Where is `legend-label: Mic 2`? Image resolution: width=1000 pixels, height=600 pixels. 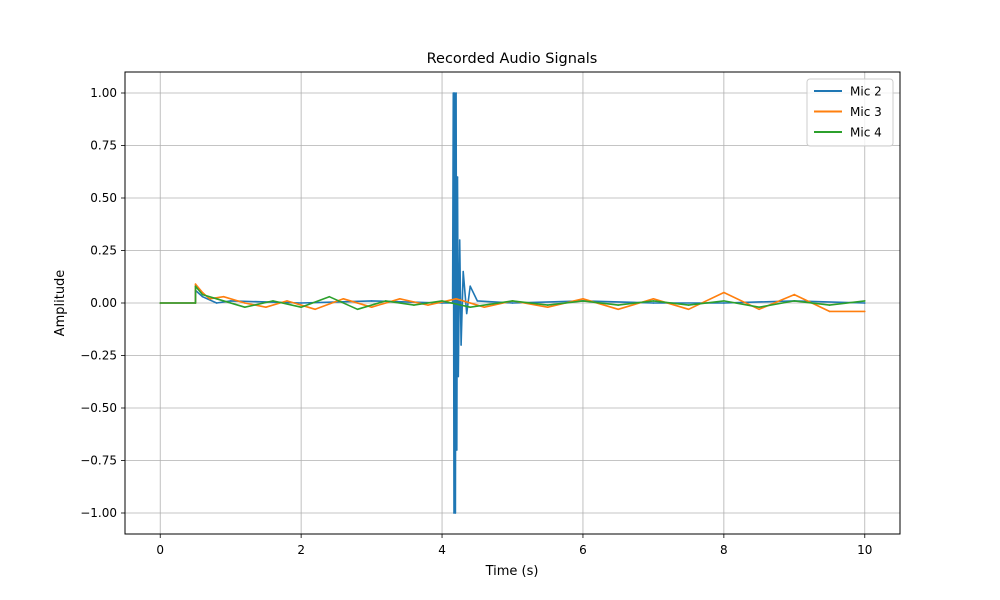
legend-label: Mic 2 is located at coordinates (866, 92).